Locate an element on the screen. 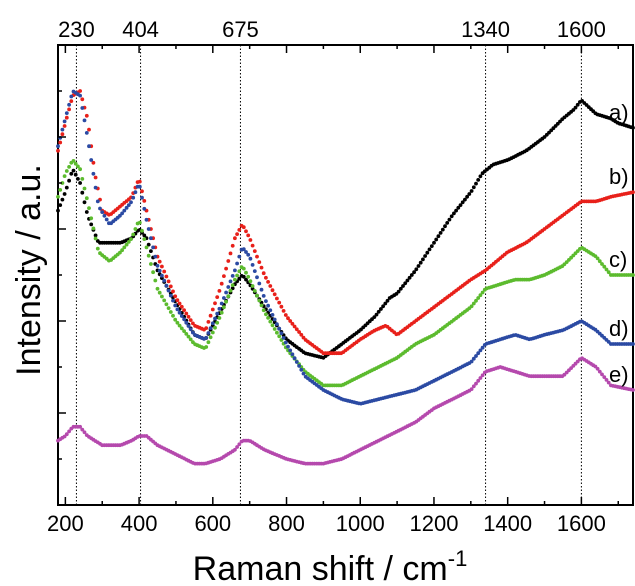  x-axis-title-superscript: -1 is located at coordinates (458, 558).